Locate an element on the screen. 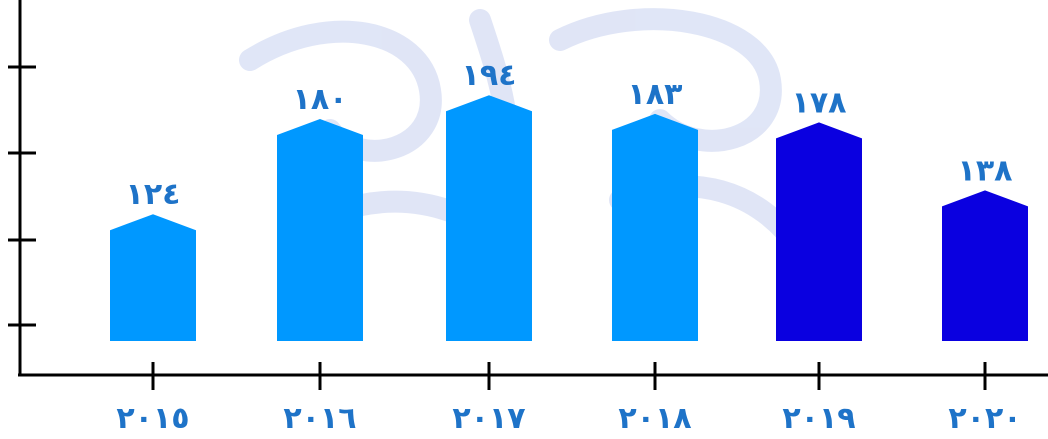 This screenshot has height=439, width=1048. x-axis-labels: ٢٠١٥ ٢٠١٦ ٢٠١٧ ٢٠١٨ ٢٠١٩ ٢٠٢٠ is located at coordinates (568, 418).